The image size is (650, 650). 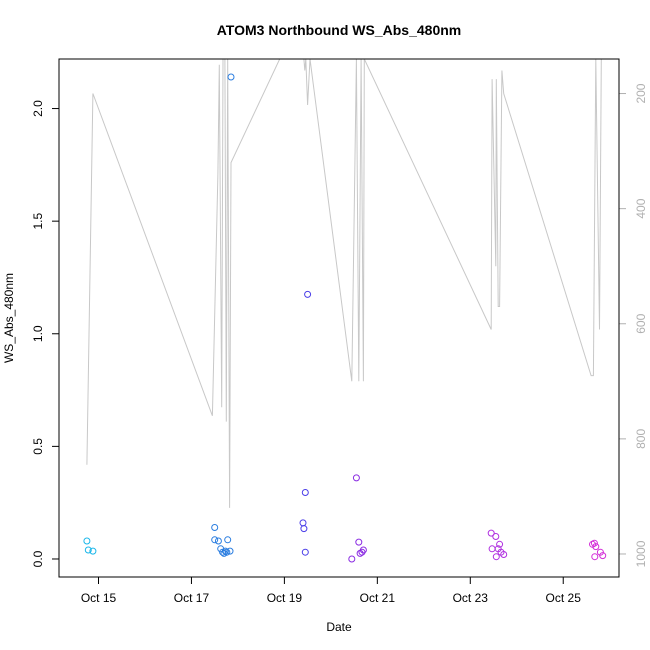 What do you see at coordinates (471, 598) in the screenshot?
I see `x-tick-label: Oct 23` at bounding box center [471, 598].